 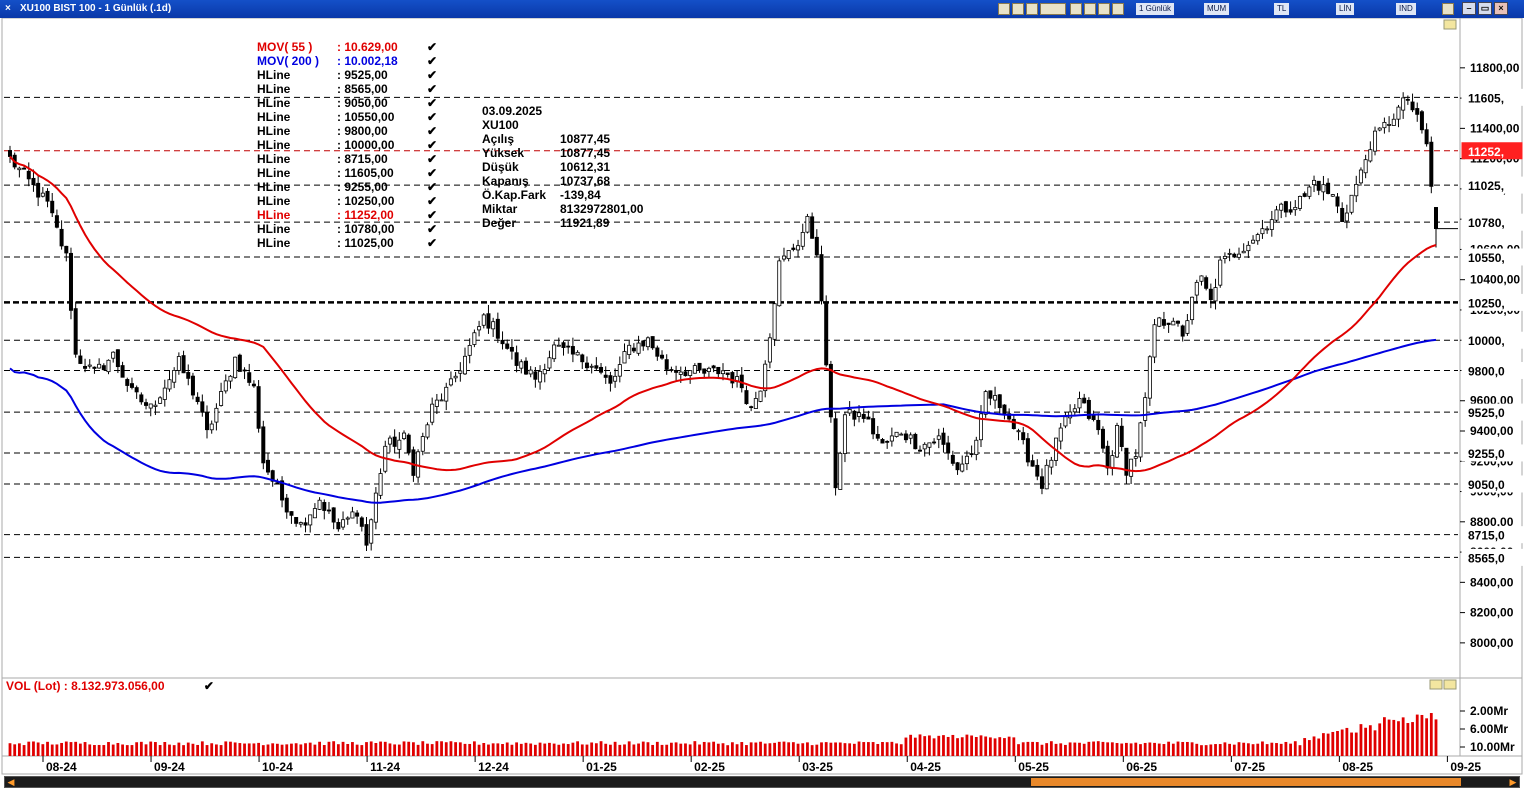 What do you see at coordinates (1357, 767) in the screenshot?
I see `time-tick-label: 08-25` at bounding box center [1357, 767].